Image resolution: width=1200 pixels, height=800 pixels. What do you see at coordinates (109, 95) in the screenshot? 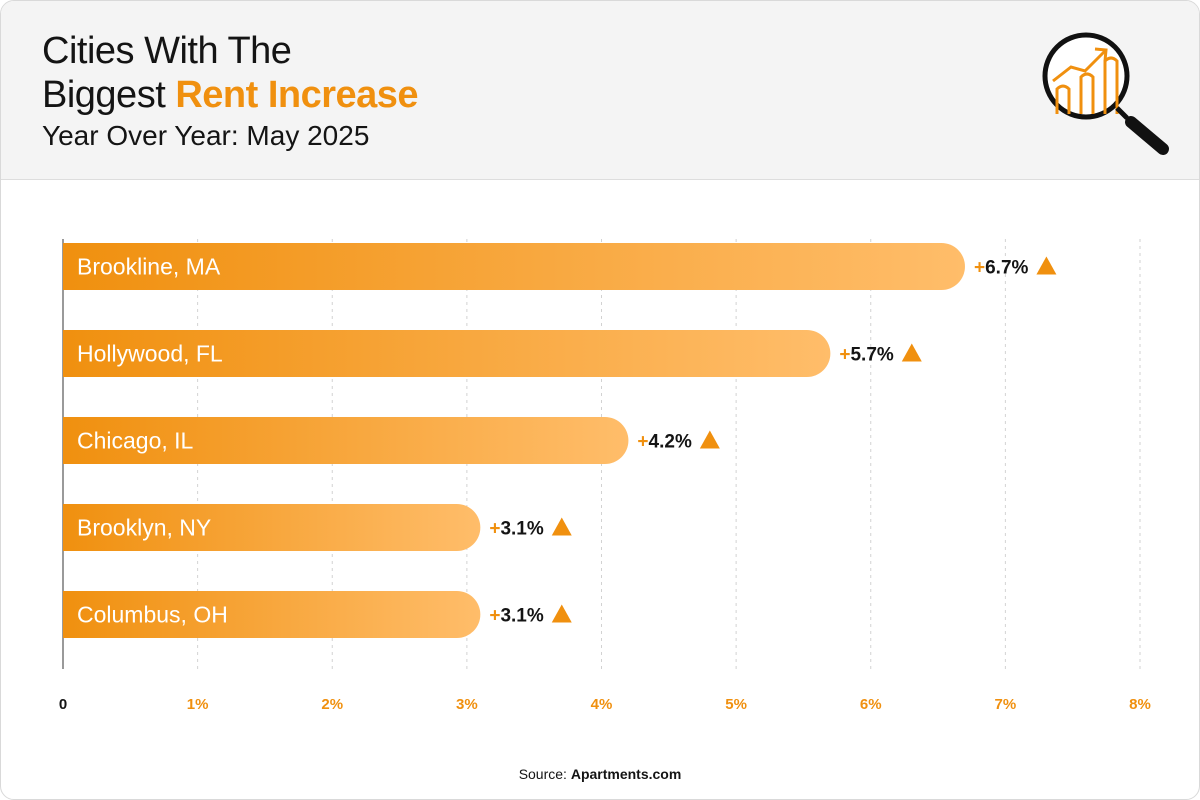
I see `title-line-2-prefix: Biggest` at bounding box center [109, 95].